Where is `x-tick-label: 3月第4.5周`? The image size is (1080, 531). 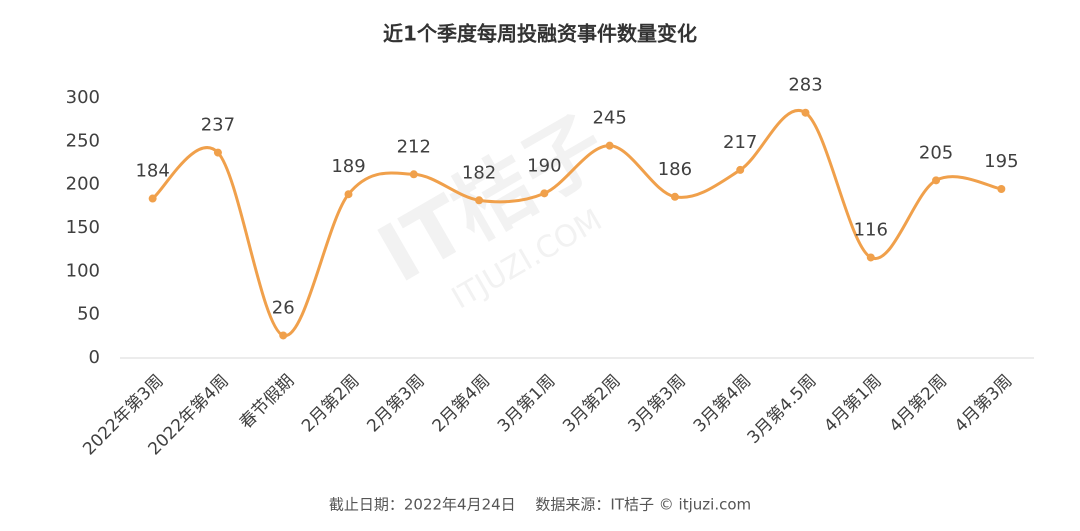 x-tick-label: 3月第4.5周 is located at coordinates (782, 409).